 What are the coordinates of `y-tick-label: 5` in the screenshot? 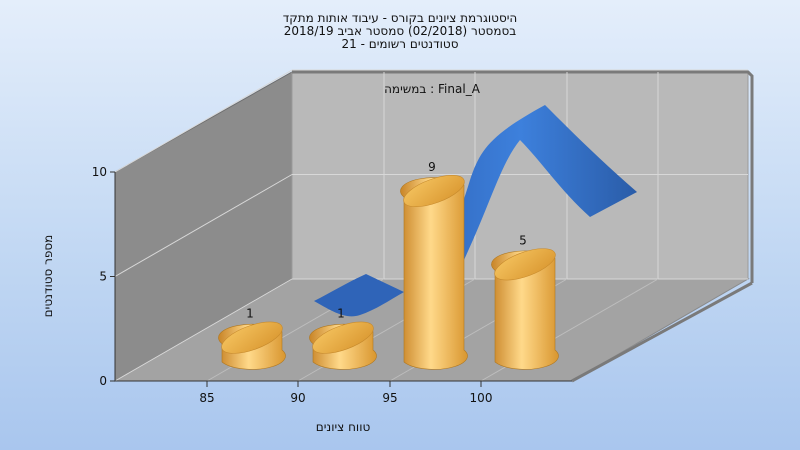 It's located at (103, 277).